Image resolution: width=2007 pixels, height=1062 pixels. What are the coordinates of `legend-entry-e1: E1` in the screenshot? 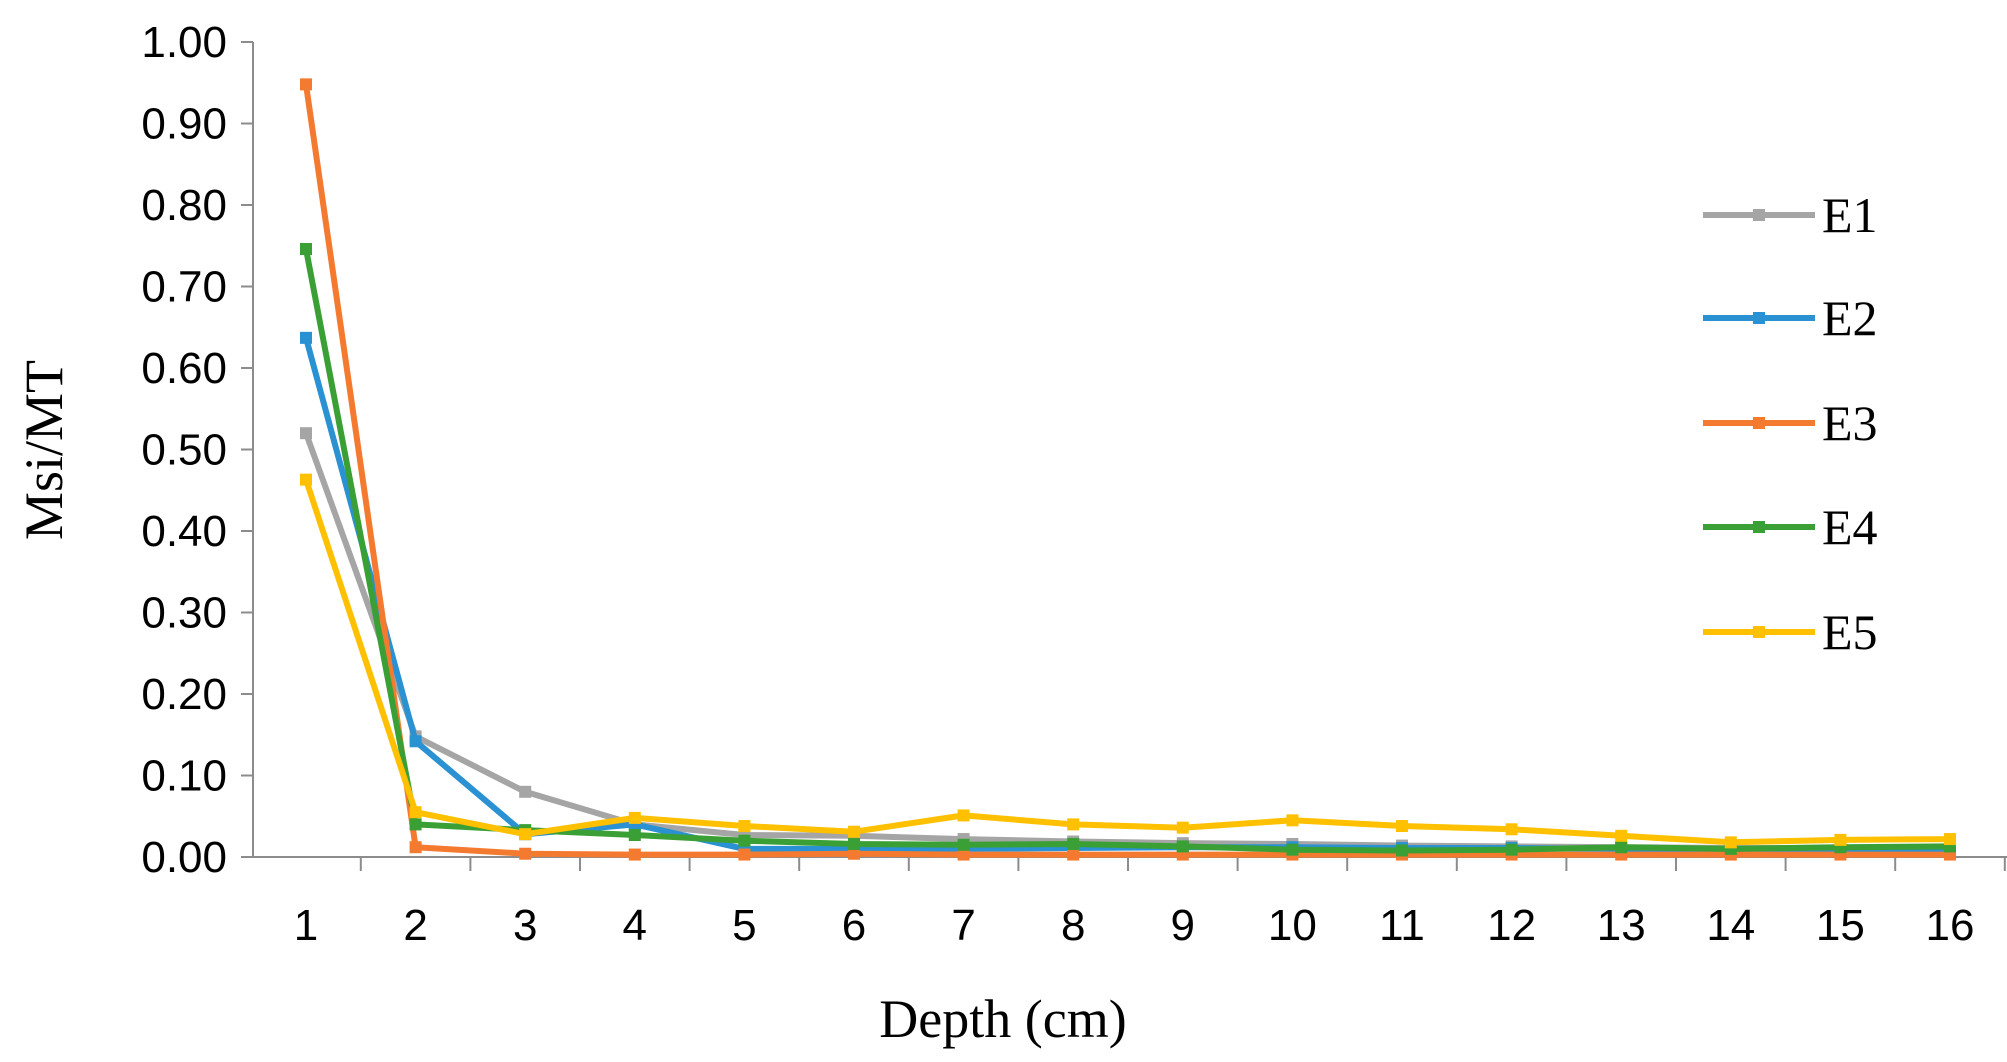 It's located at (1790, 215).